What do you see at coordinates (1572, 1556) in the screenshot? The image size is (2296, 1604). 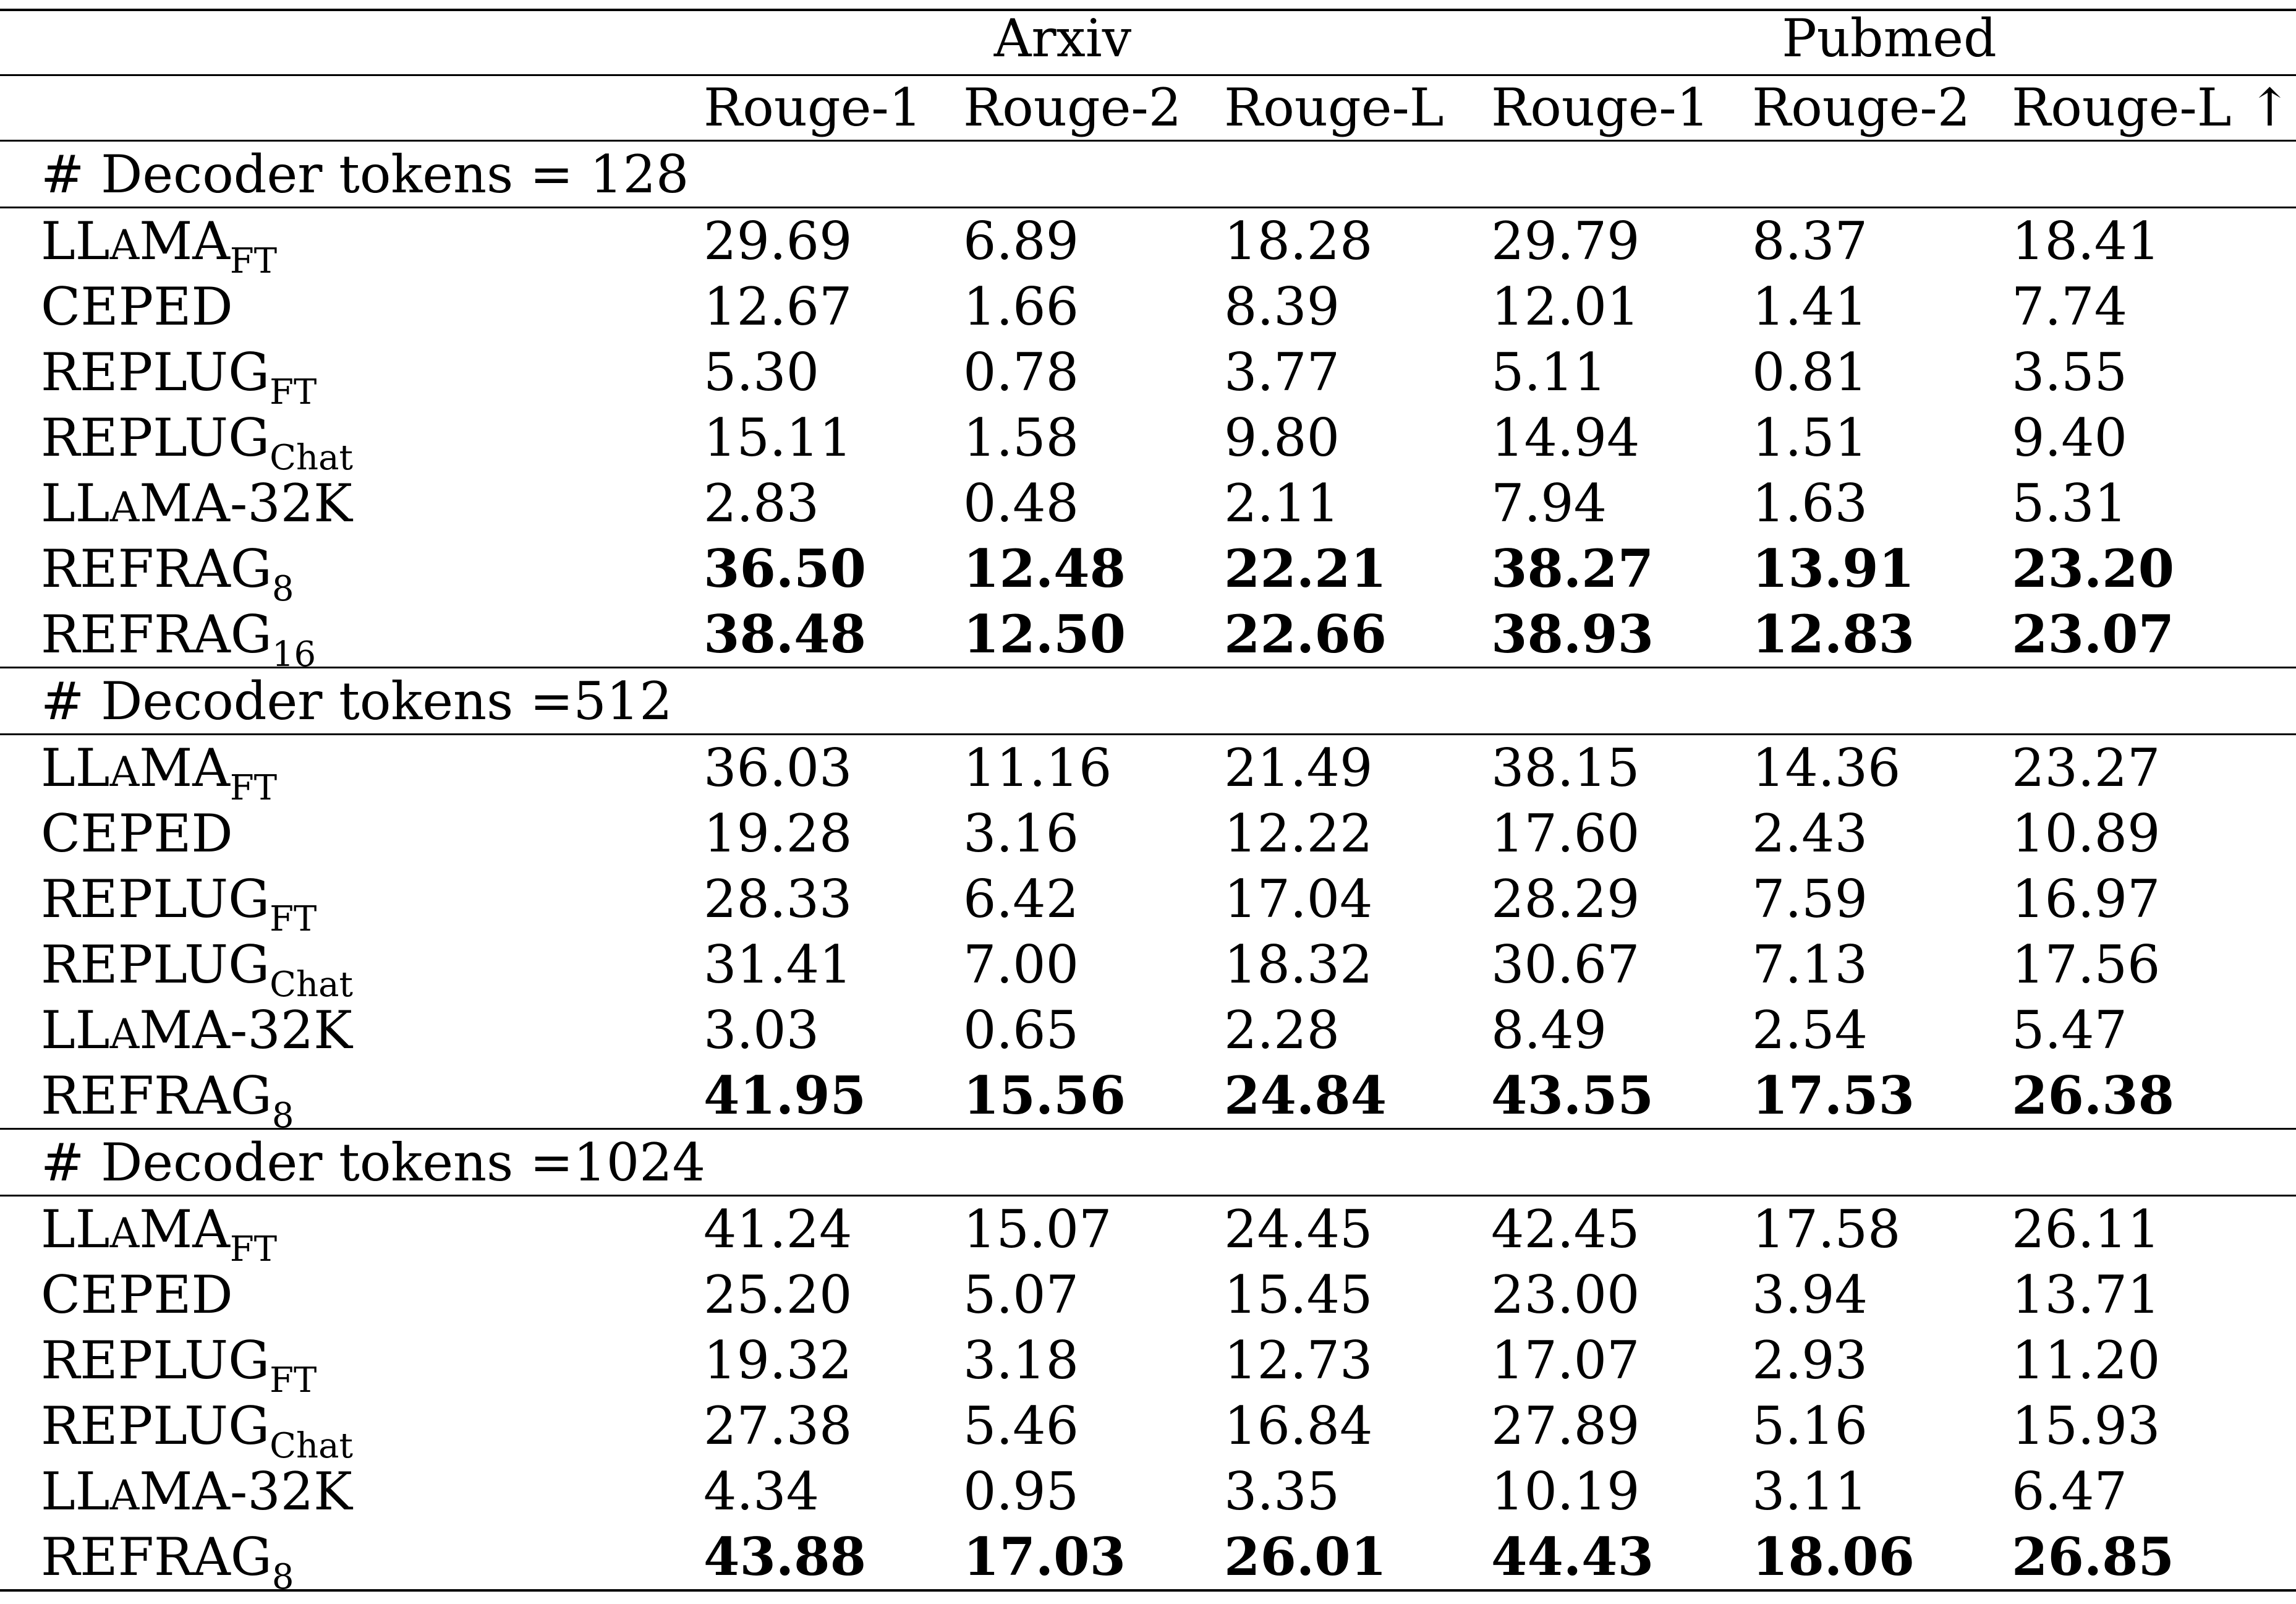 I see `value-cell: 44.43` at bounding box center [1572, 1556].